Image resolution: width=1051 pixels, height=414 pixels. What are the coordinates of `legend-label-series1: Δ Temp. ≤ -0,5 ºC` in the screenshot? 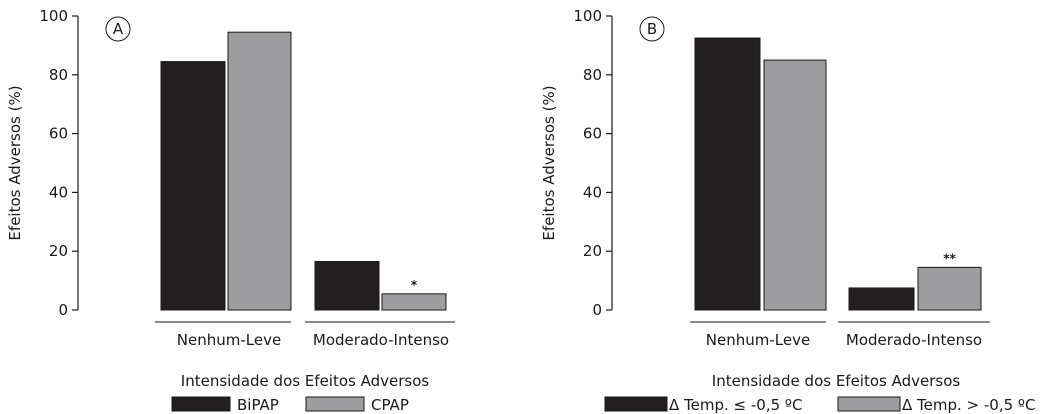 It's located at (735, 405).